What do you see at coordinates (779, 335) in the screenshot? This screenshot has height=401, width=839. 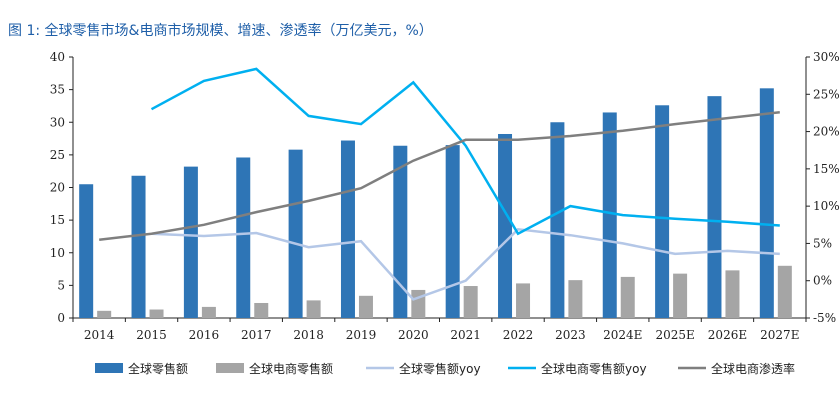 I see `x-tick-label: 2027E` at bounding box center [779, 335].